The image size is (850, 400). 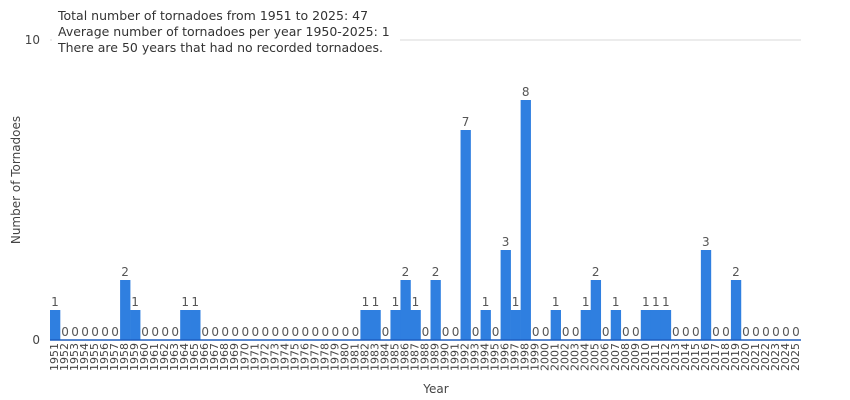 What do you see at coordinates (586, 325) in the screenshot?
I see `bar-2004` at bounding box center [586, 325].